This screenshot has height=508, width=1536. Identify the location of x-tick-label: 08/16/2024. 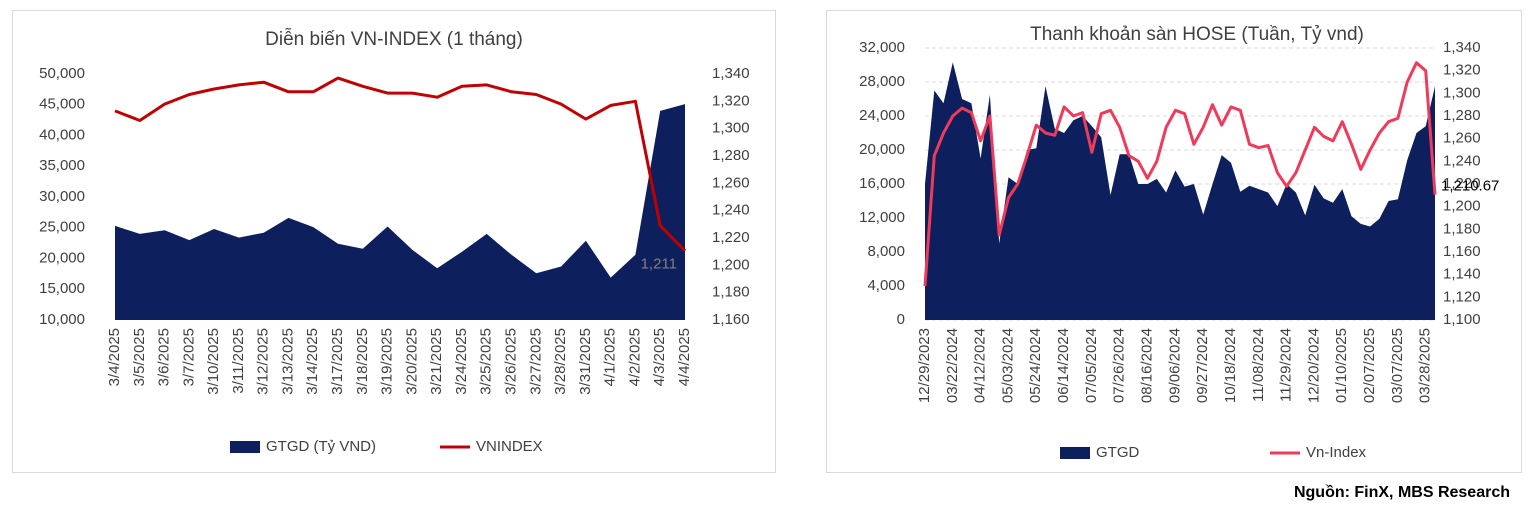
(1147, 365).